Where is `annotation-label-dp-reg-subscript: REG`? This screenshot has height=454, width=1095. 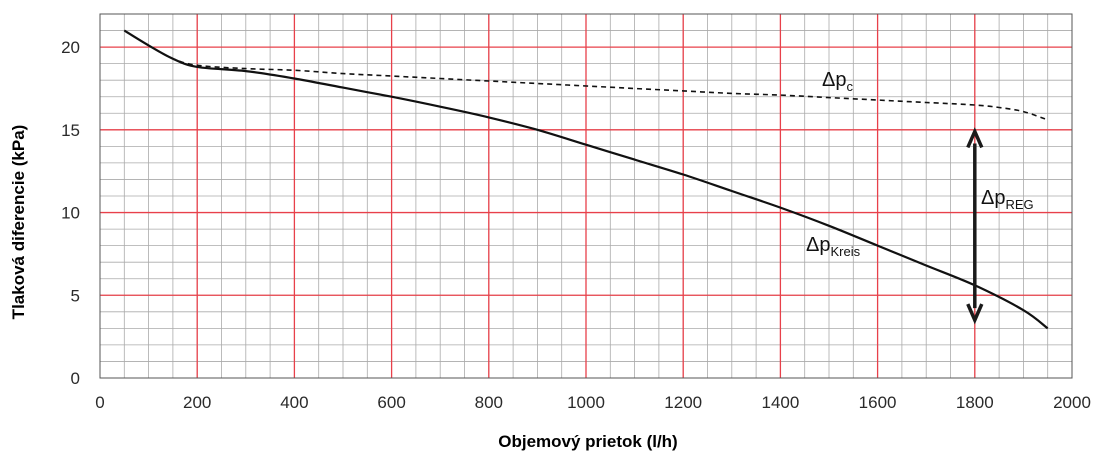 annotation-label-dp-reg-subscript: REG is located at coordinates (1019, 204).